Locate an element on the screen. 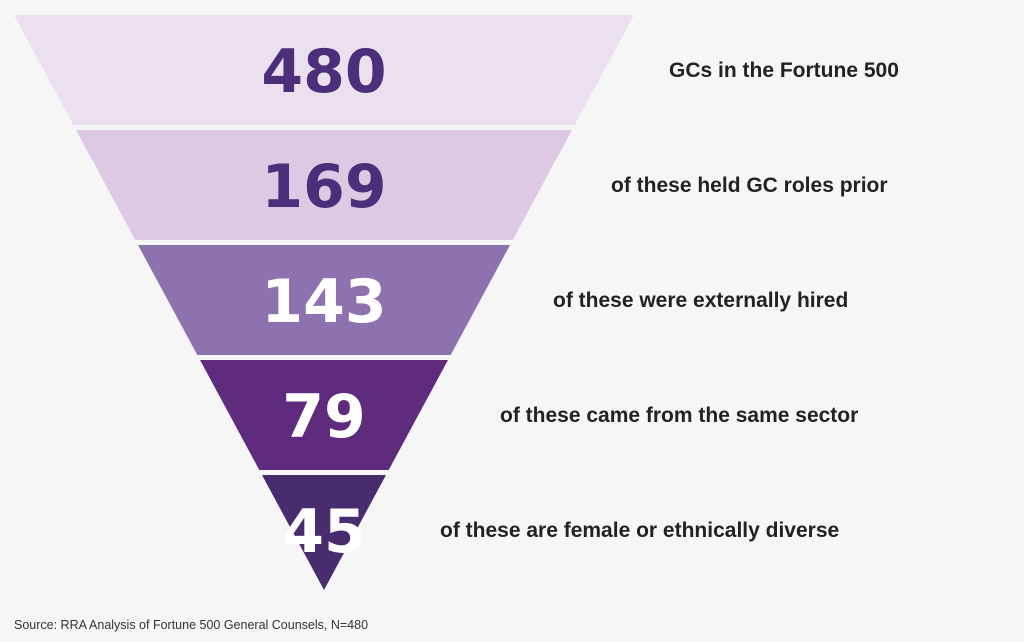  funnel-label: GCs in the Fortune 500 is located at coordinates (784, 70).